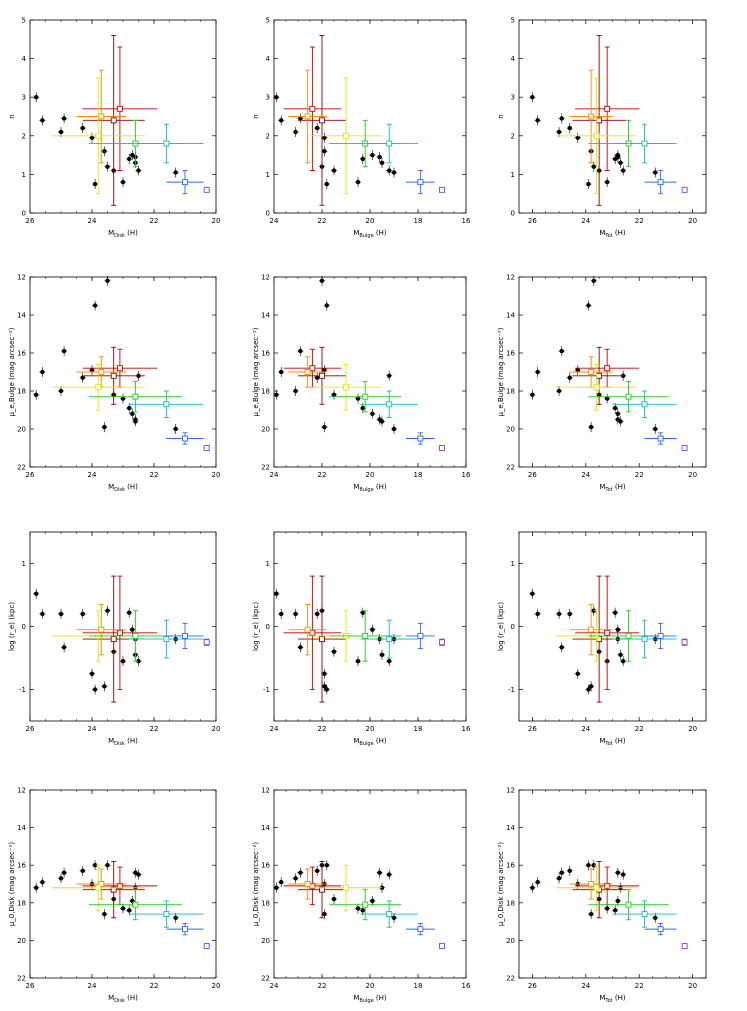  Describe the element at coordinates (510, 791) in the screenshot. I see `y-tick-label: 12` at that location.